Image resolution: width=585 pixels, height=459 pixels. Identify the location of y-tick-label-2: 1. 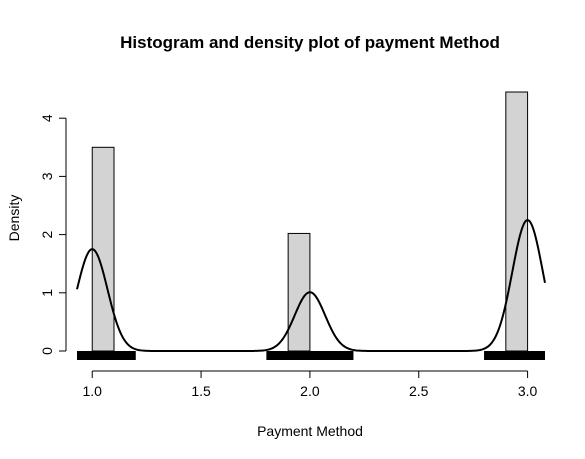
(47, 293).